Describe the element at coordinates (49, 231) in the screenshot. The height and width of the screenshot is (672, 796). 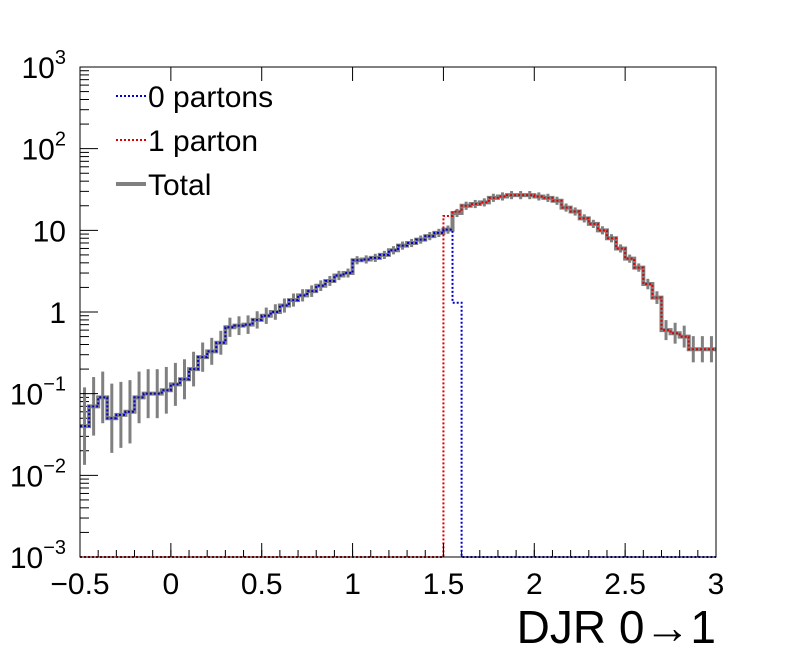
I see `y-tick-label: 10` at that location.